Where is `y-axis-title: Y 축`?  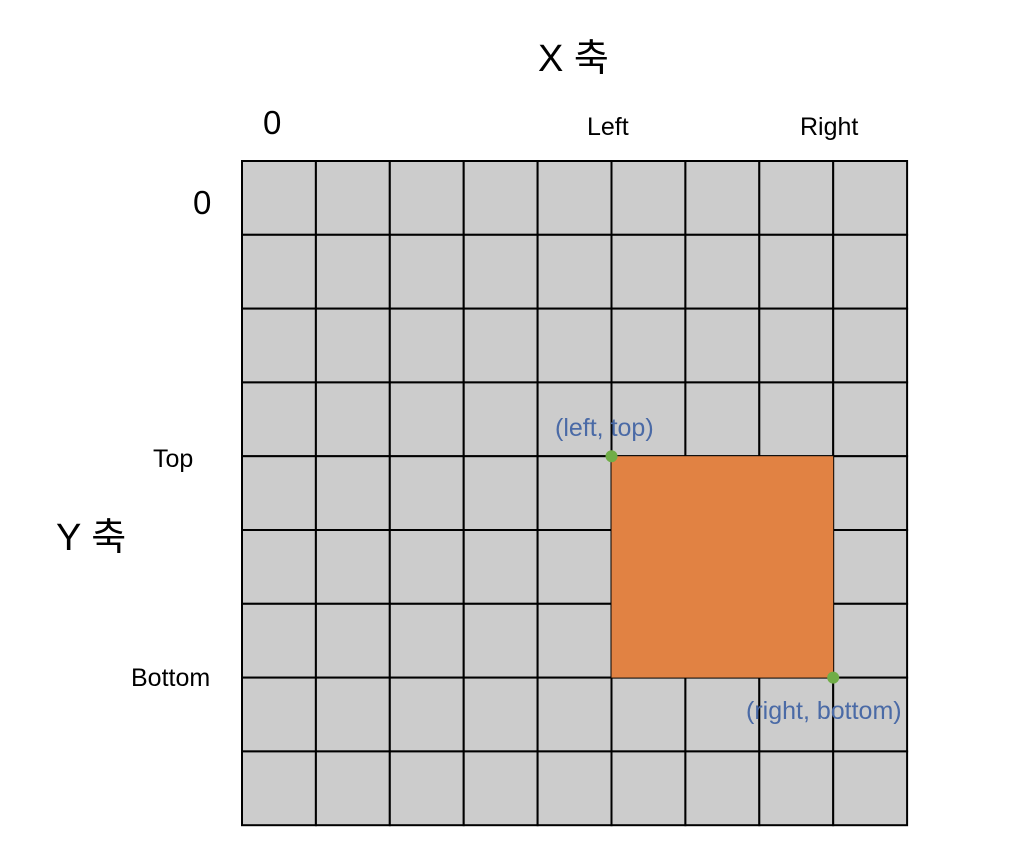 y-axis-title: Y 축 is located at coordinates (91, 538).